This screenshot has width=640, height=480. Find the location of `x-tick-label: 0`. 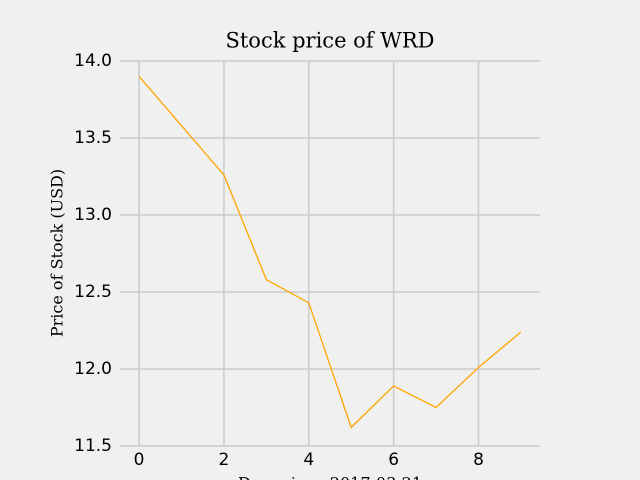

x-tick-label: 0 is located at coordinates (139, 460).